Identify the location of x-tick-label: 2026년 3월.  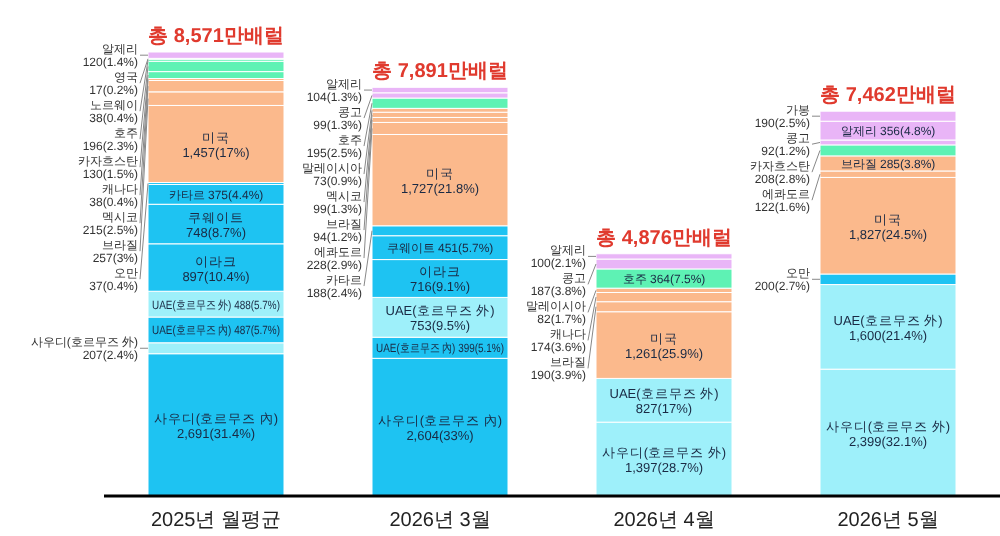
(440, 521).